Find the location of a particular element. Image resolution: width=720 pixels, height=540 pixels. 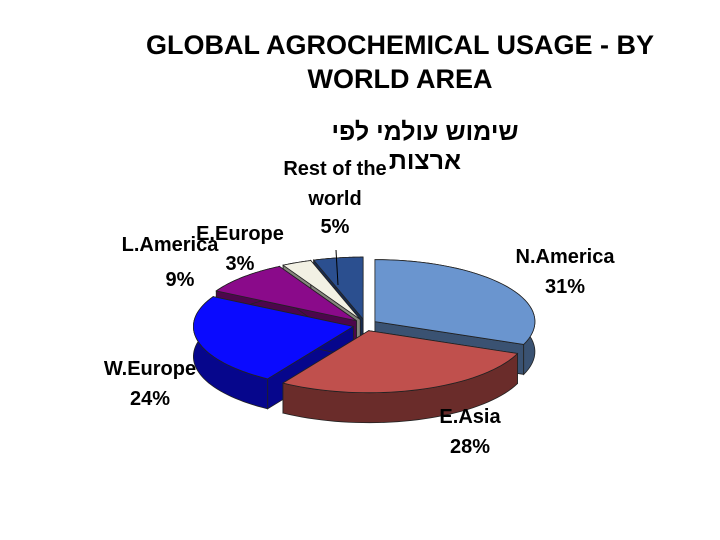

slice-label: E.Asia is located at coordinates (470, 417).